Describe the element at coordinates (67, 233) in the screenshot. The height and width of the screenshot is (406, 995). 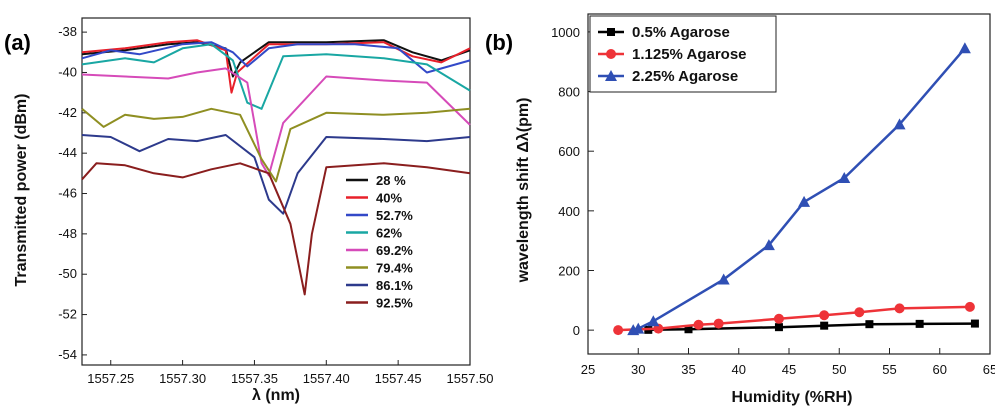
I see `y-tick-label: -48` at that location.